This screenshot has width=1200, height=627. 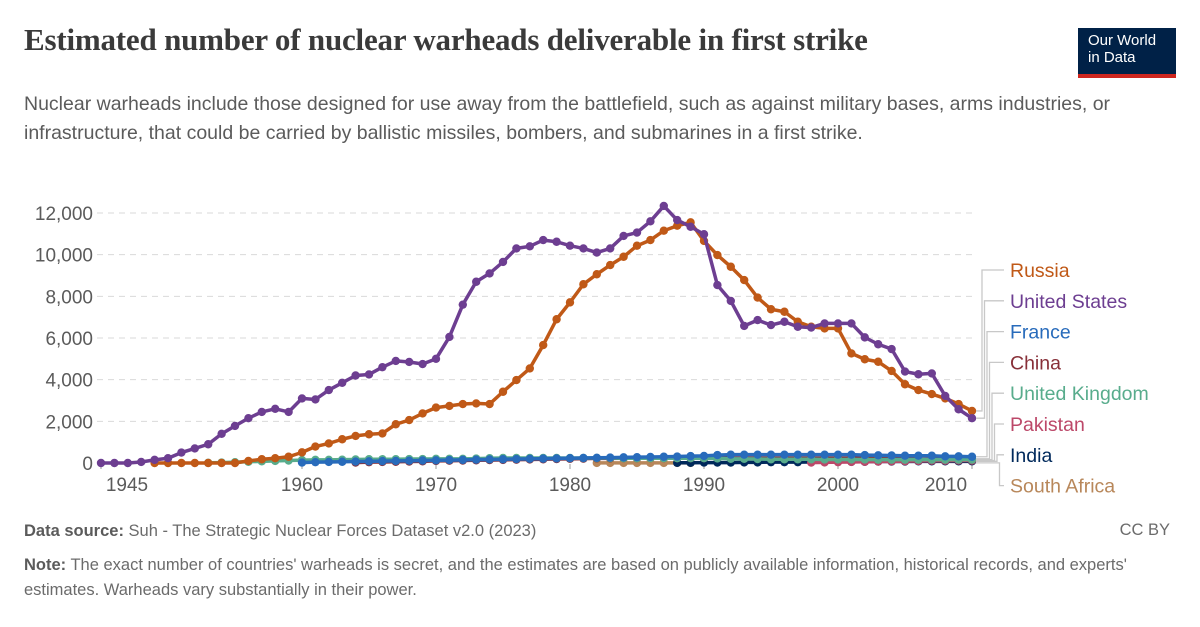 I want to click on legend-label: South Africa, so click(x=1062, y=487).